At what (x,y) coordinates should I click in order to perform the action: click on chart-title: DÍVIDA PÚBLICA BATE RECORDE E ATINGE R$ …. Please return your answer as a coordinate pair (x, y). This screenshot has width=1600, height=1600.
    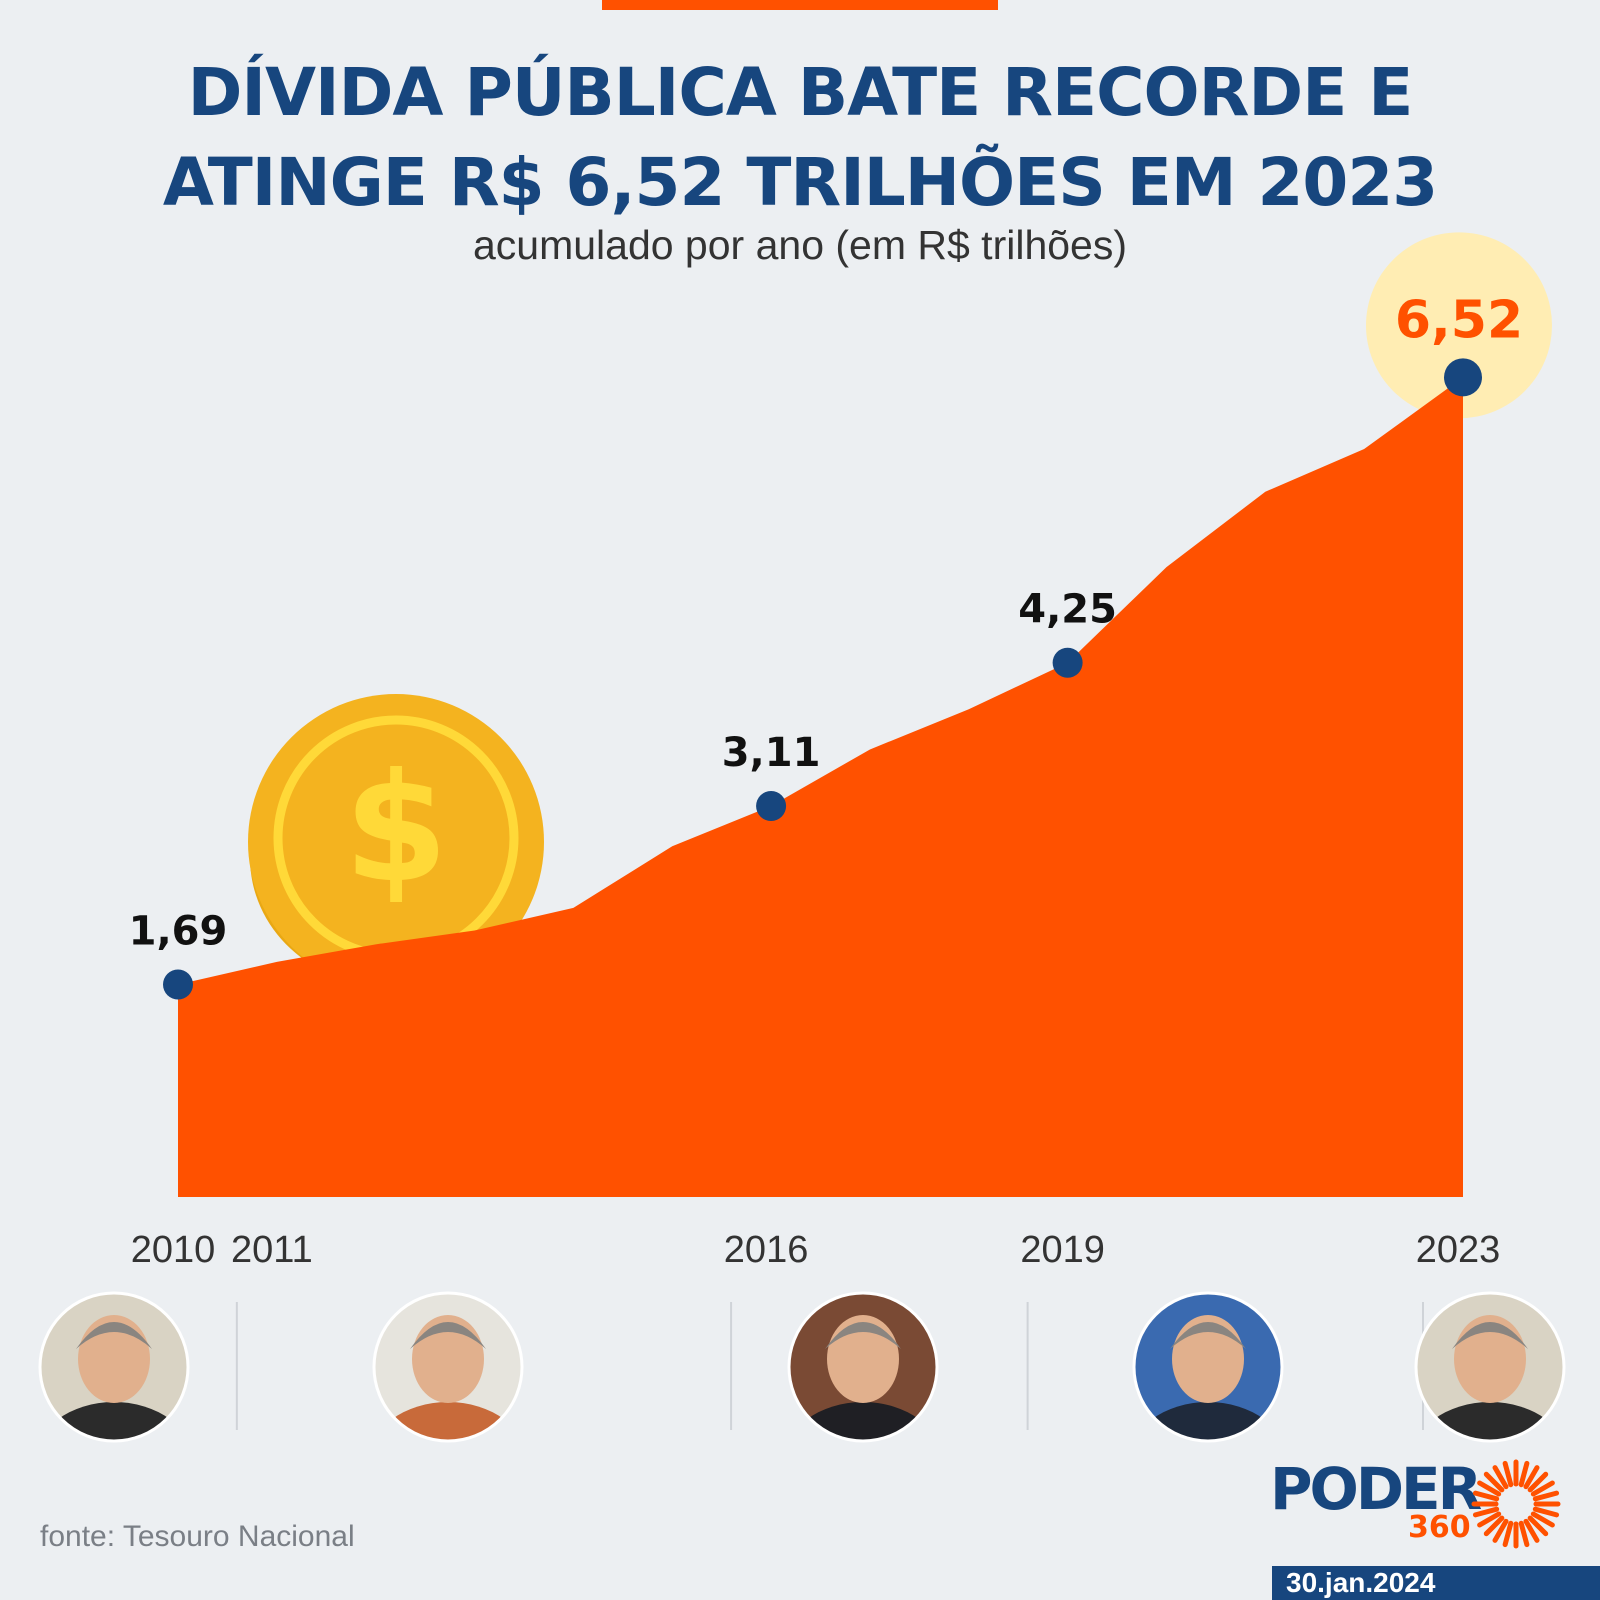
    Looking at the image, I should click on (800, 138).